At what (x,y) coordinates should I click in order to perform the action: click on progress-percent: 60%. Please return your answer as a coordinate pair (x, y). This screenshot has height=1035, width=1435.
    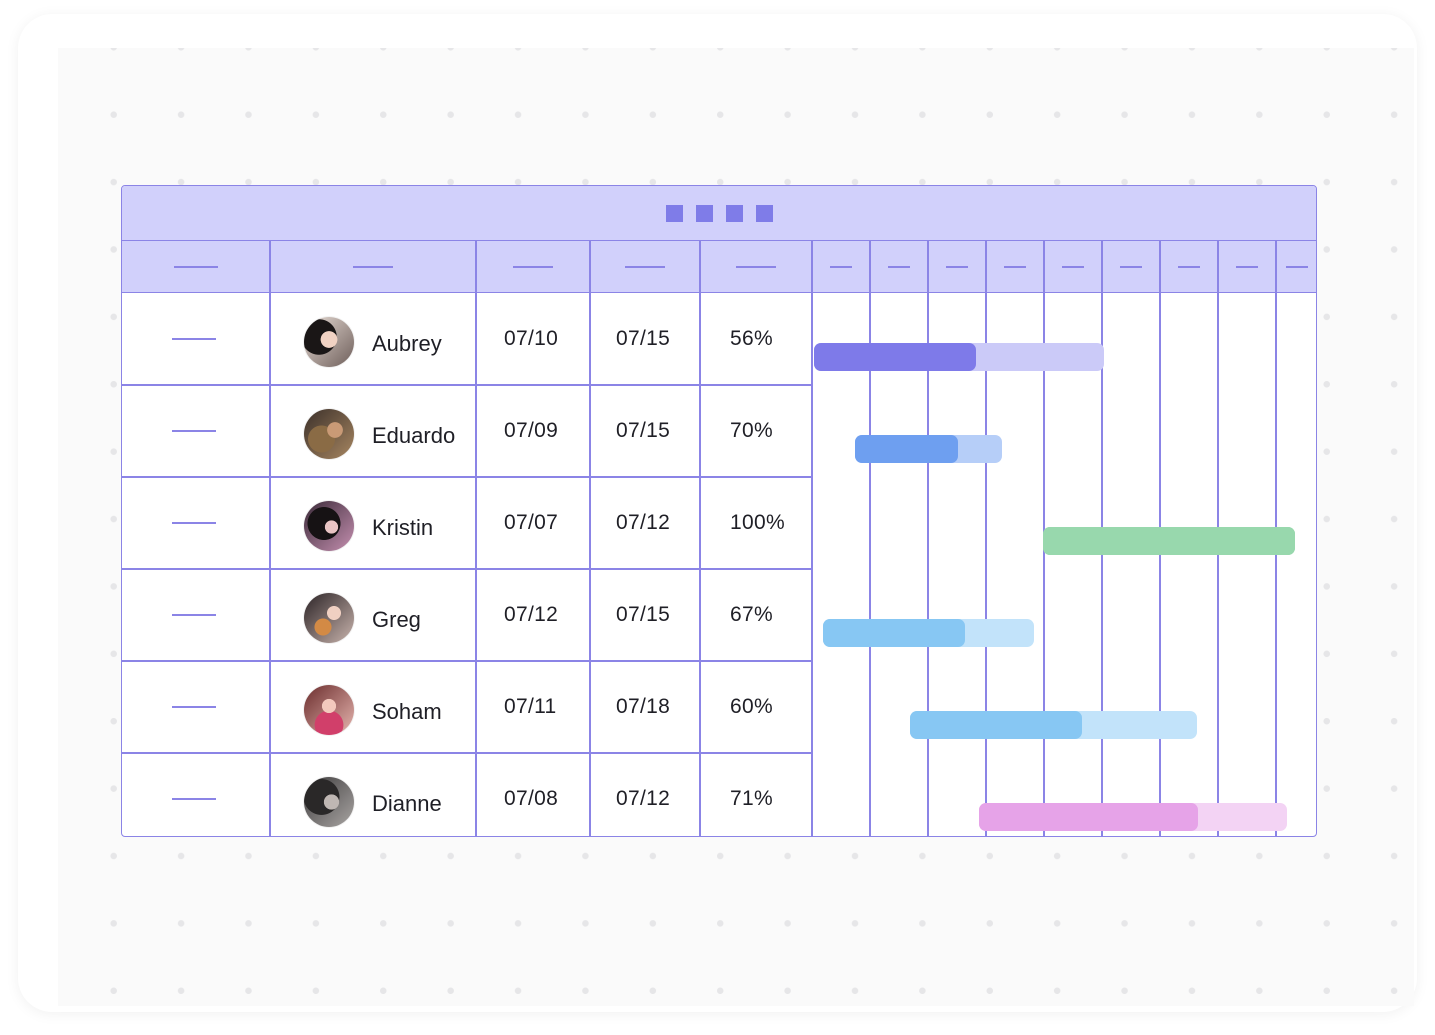
    Looking at the image, I should click on (751, 706).